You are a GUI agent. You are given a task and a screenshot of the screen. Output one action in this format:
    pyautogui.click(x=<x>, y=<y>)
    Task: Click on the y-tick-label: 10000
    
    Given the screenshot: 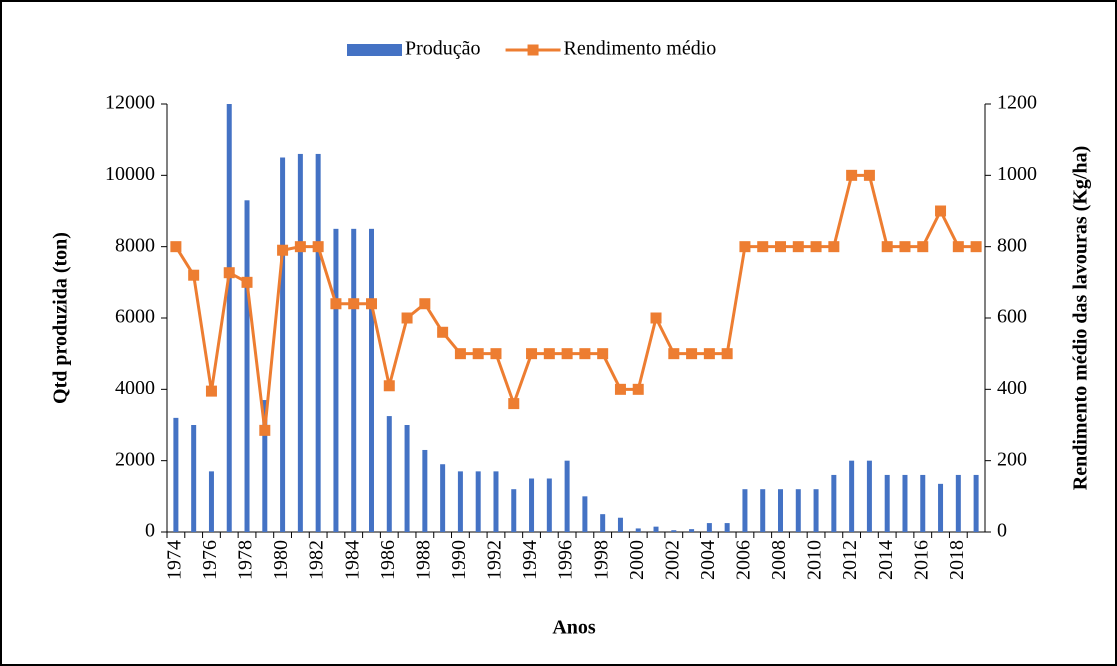 What is the action you would take?
    pyautogui.click(x=130, y=174)
    